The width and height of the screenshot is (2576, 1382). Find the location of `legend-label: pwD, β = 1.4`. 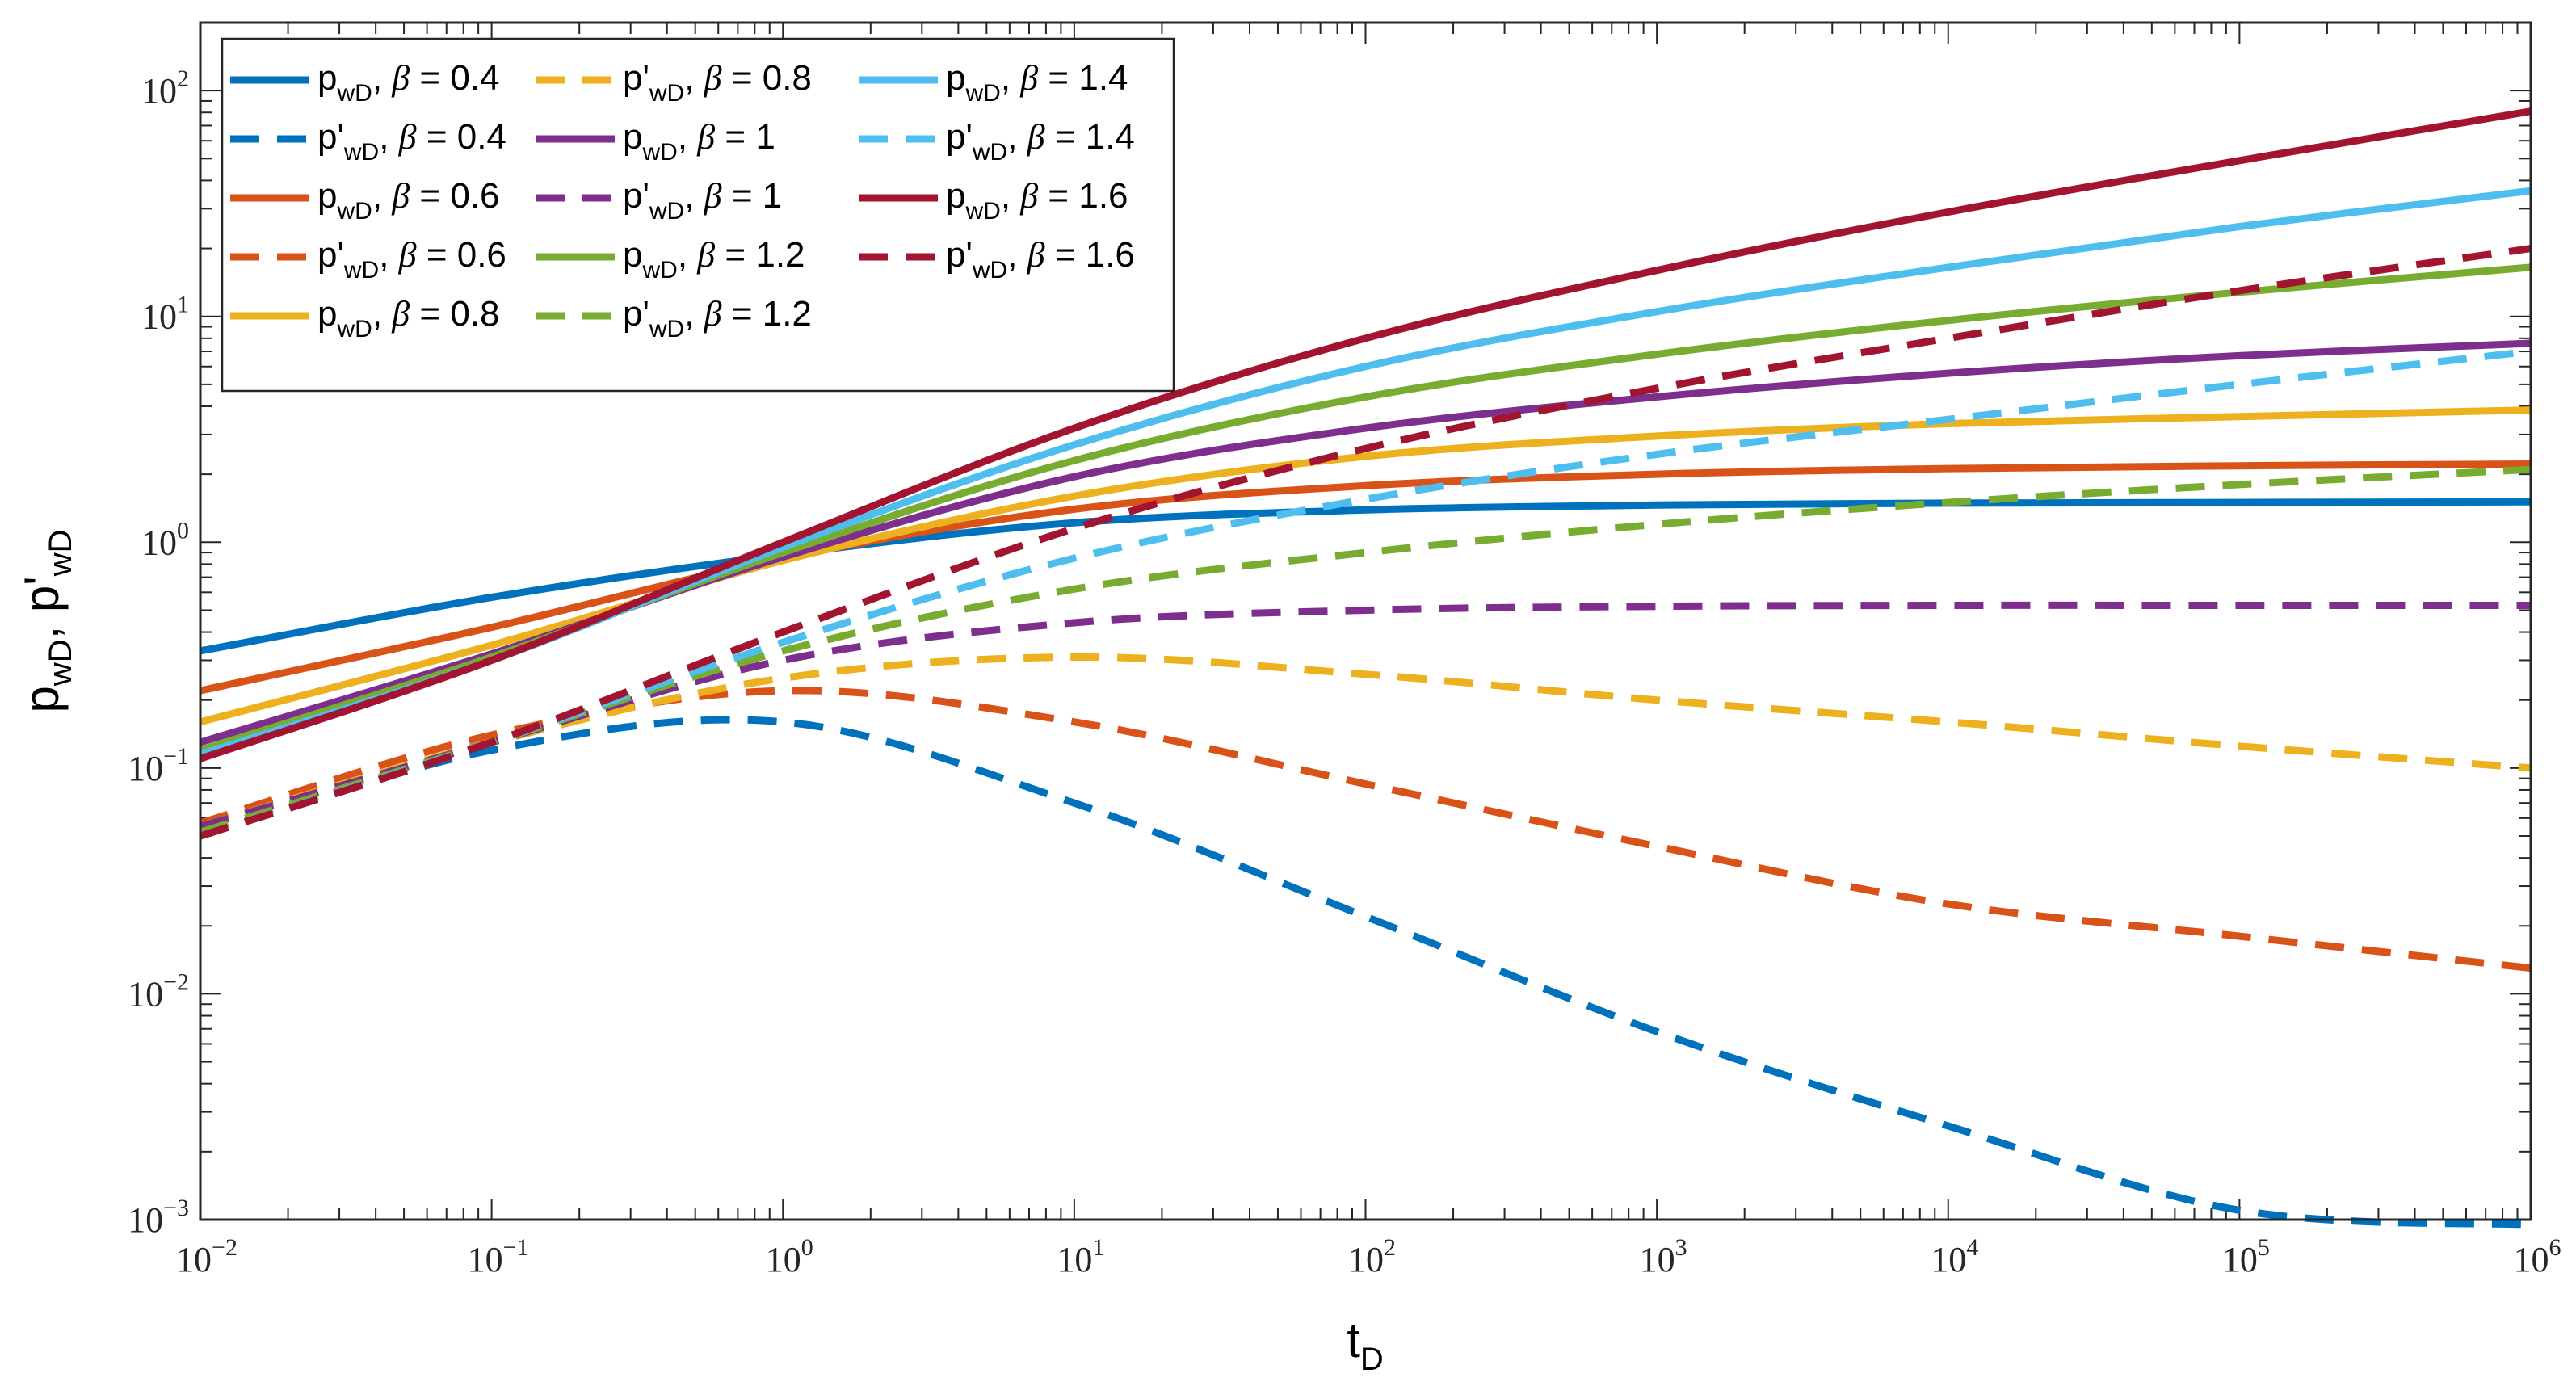

legend-label: pwD, β = 1.4 is located at coordinates (1037, 82).